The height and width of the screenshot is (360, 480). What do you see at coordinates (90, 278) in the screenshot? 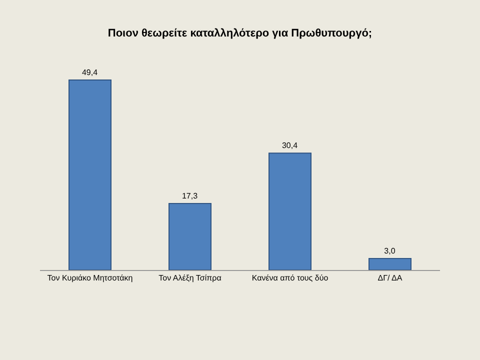
I see `x-tick-label: Τον Κυριάκο Μητσοτάκη` at bounding box center [90, 278].